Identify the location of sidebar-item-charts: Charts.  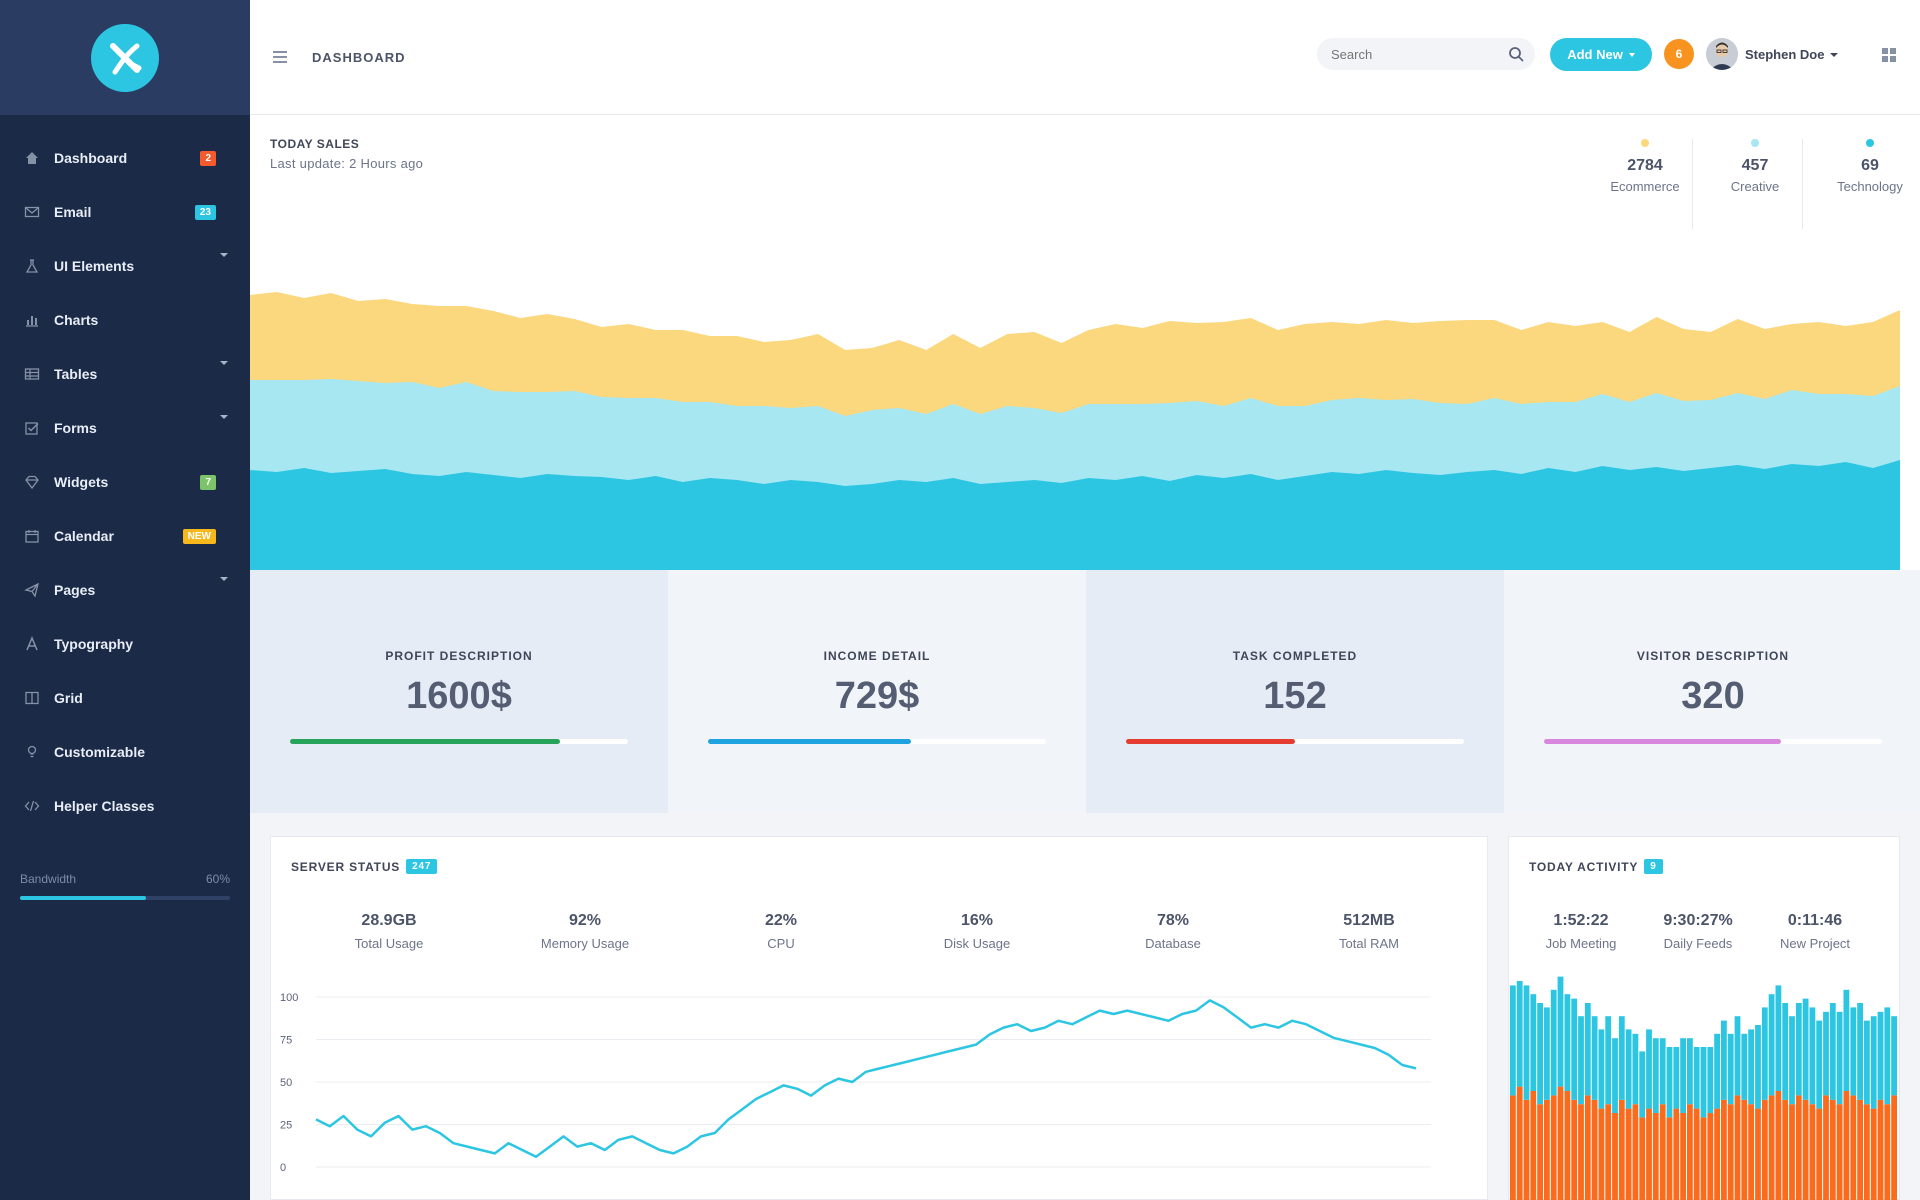
(125, 320).